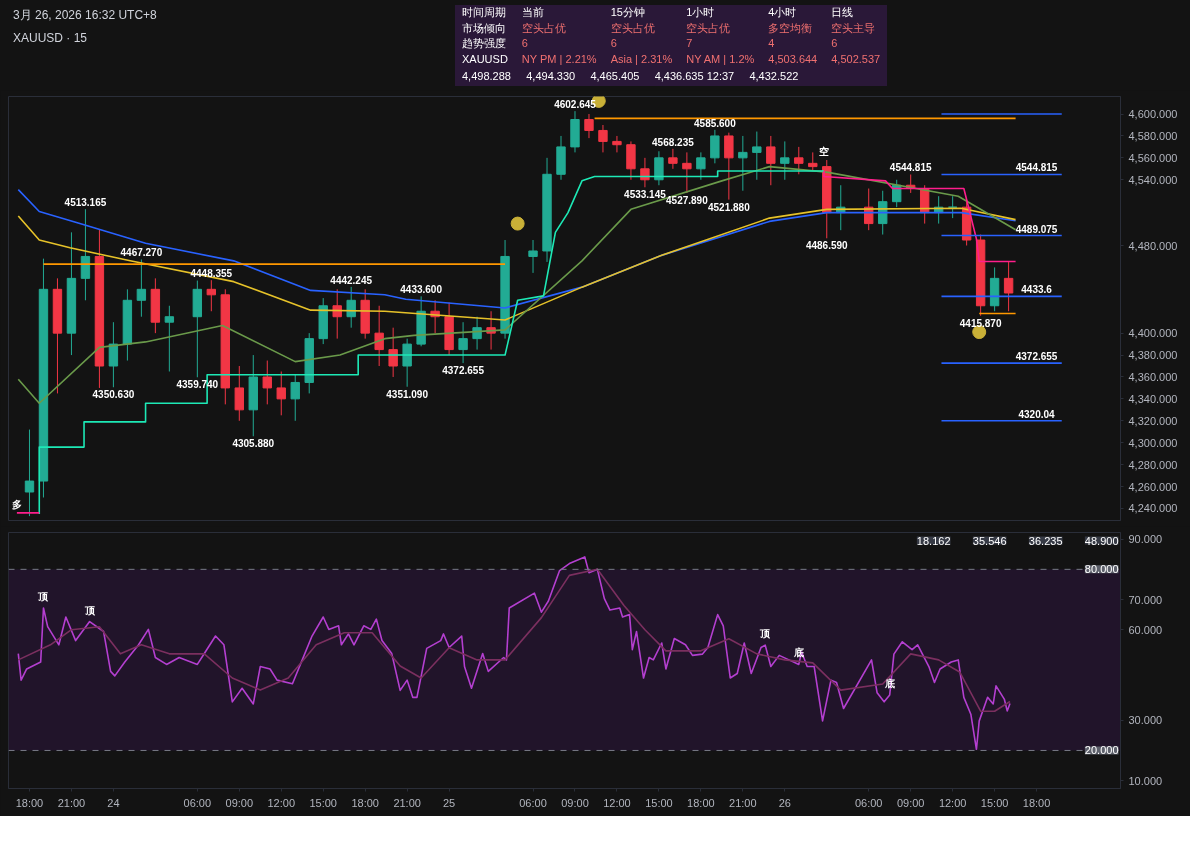 This screenshot has height=859, width=1200. Describe the element at coordinates (853, 28) in the screenshot. I see `text: 空头主导` at that location.